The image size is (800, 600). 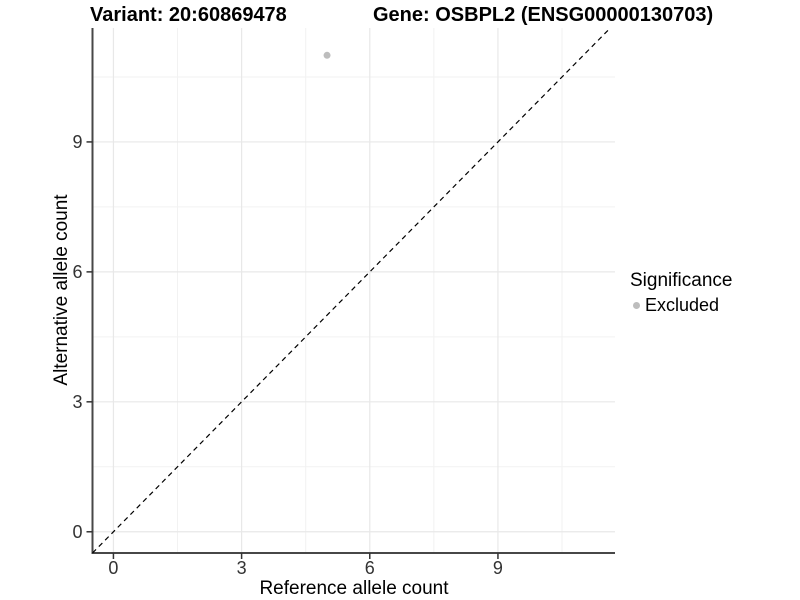 I want to click on legend-key-dot, so click(x=636, y=305).